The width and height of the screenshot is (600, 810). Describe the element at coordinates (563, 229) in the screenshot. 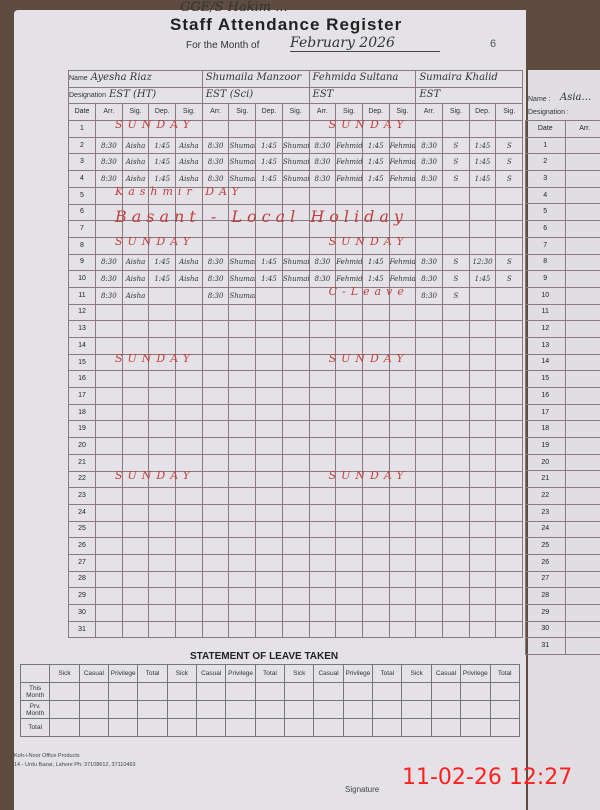

I see `right-table-row: 6` at that location.